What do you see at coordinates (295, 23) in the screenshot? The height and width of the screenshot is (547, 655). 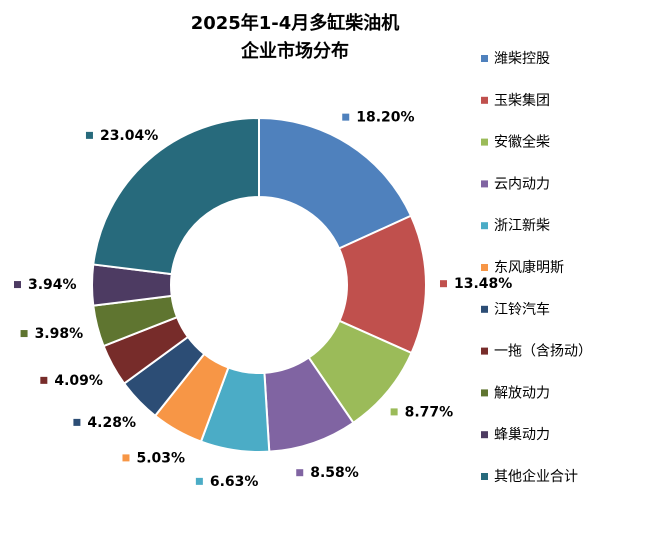 I see `chart-title: 2025年1-4月多缸柴油机` at bounding box center [295, 23].